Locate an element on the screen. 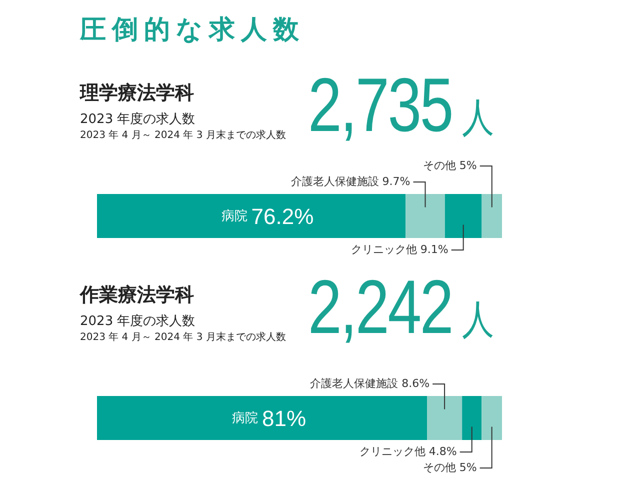  text: 介護老人保健施設 9.7% is located at coordinates (350, 181).